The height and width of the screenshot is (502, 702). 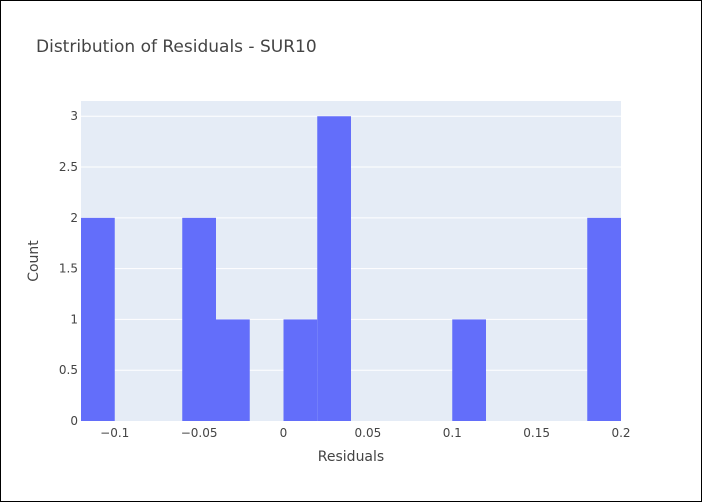 What do you see at coordinates (74, 319) in the screenshot?
I see `y-tick-label: 1` at bounding box center [74, 319].